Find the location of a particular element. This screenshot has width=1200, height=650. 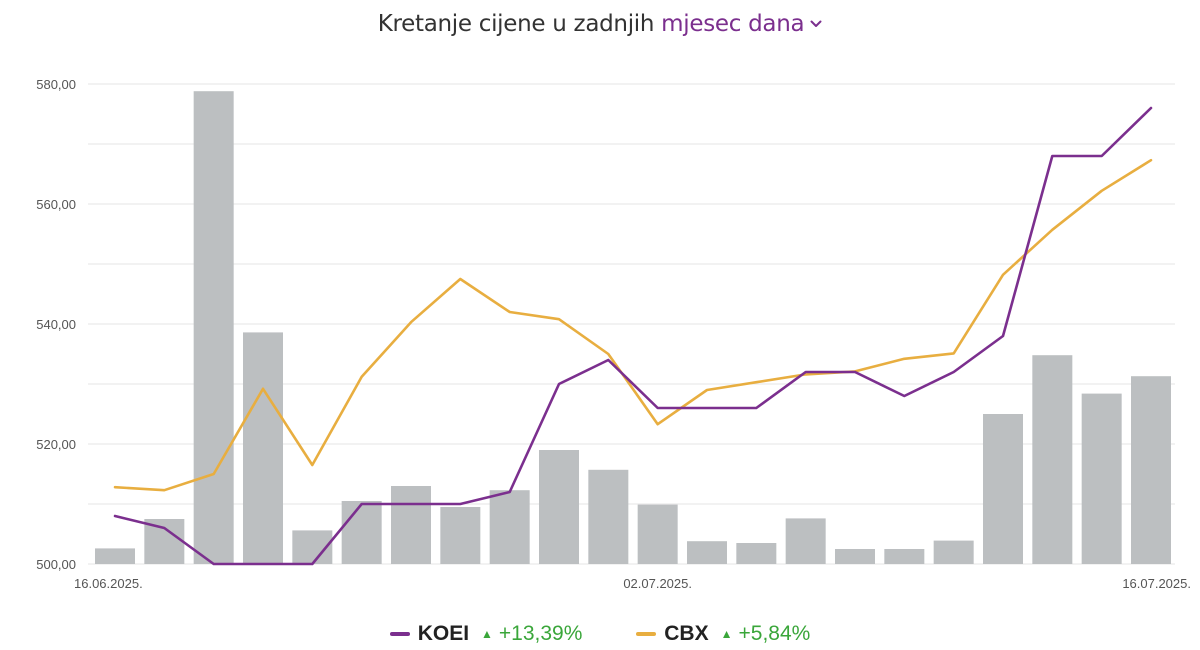

x-tick-label: 16.07.2025. is located at coordinates (1156, 583).